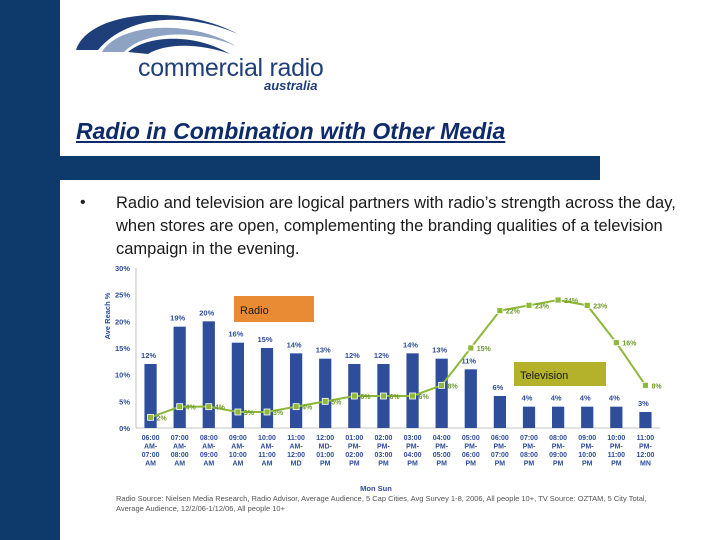 The height and width of the screenshot is (540, 720). I want to click on radio-bar-label: 16%, so click(235, 334).